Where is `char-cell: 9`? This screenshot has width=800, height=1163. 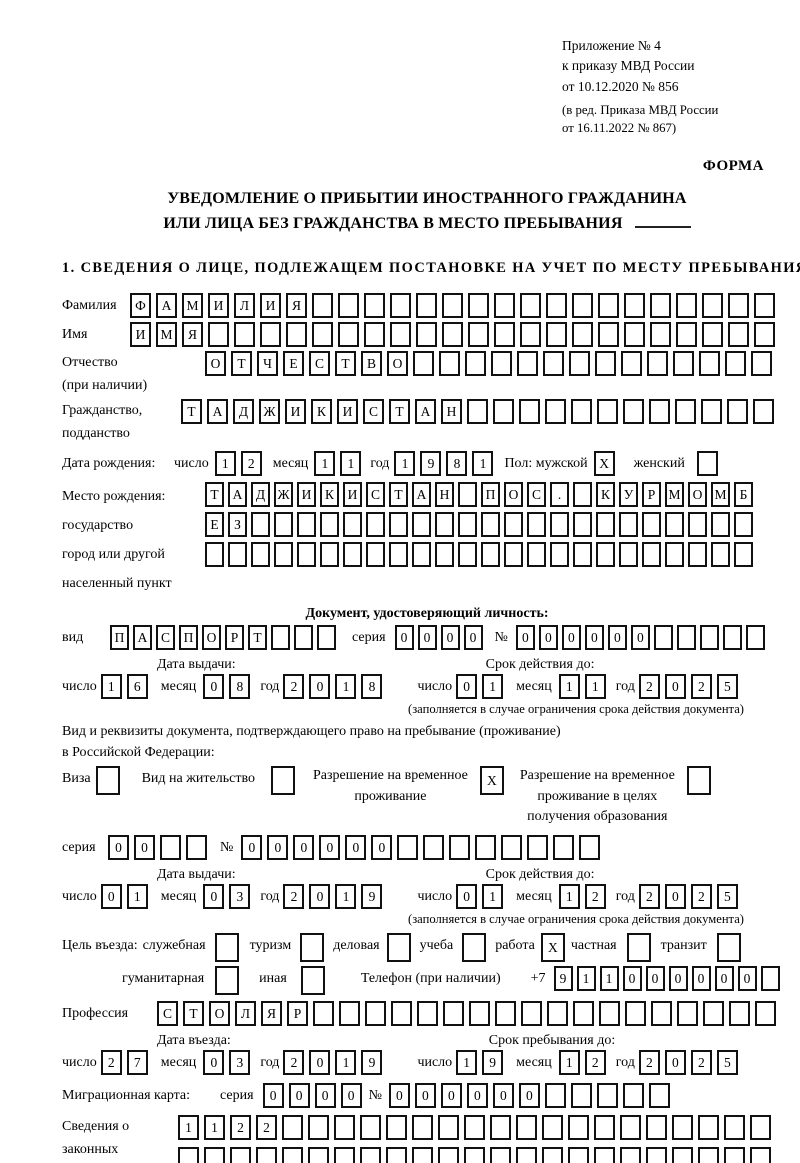
char-cell: 9 is located at coordinates (372, 897).